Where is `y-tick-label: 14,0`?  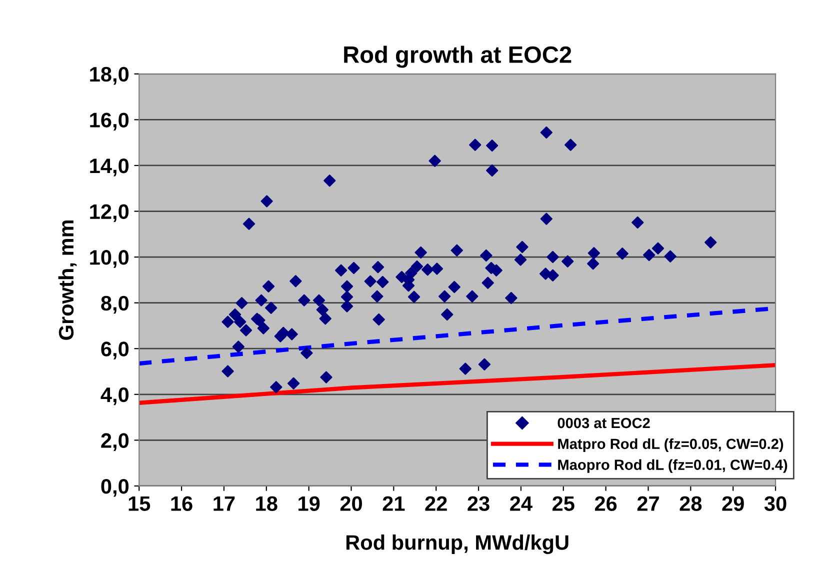 y-tick-label: 14,0 is located at coordinates (109, 167).